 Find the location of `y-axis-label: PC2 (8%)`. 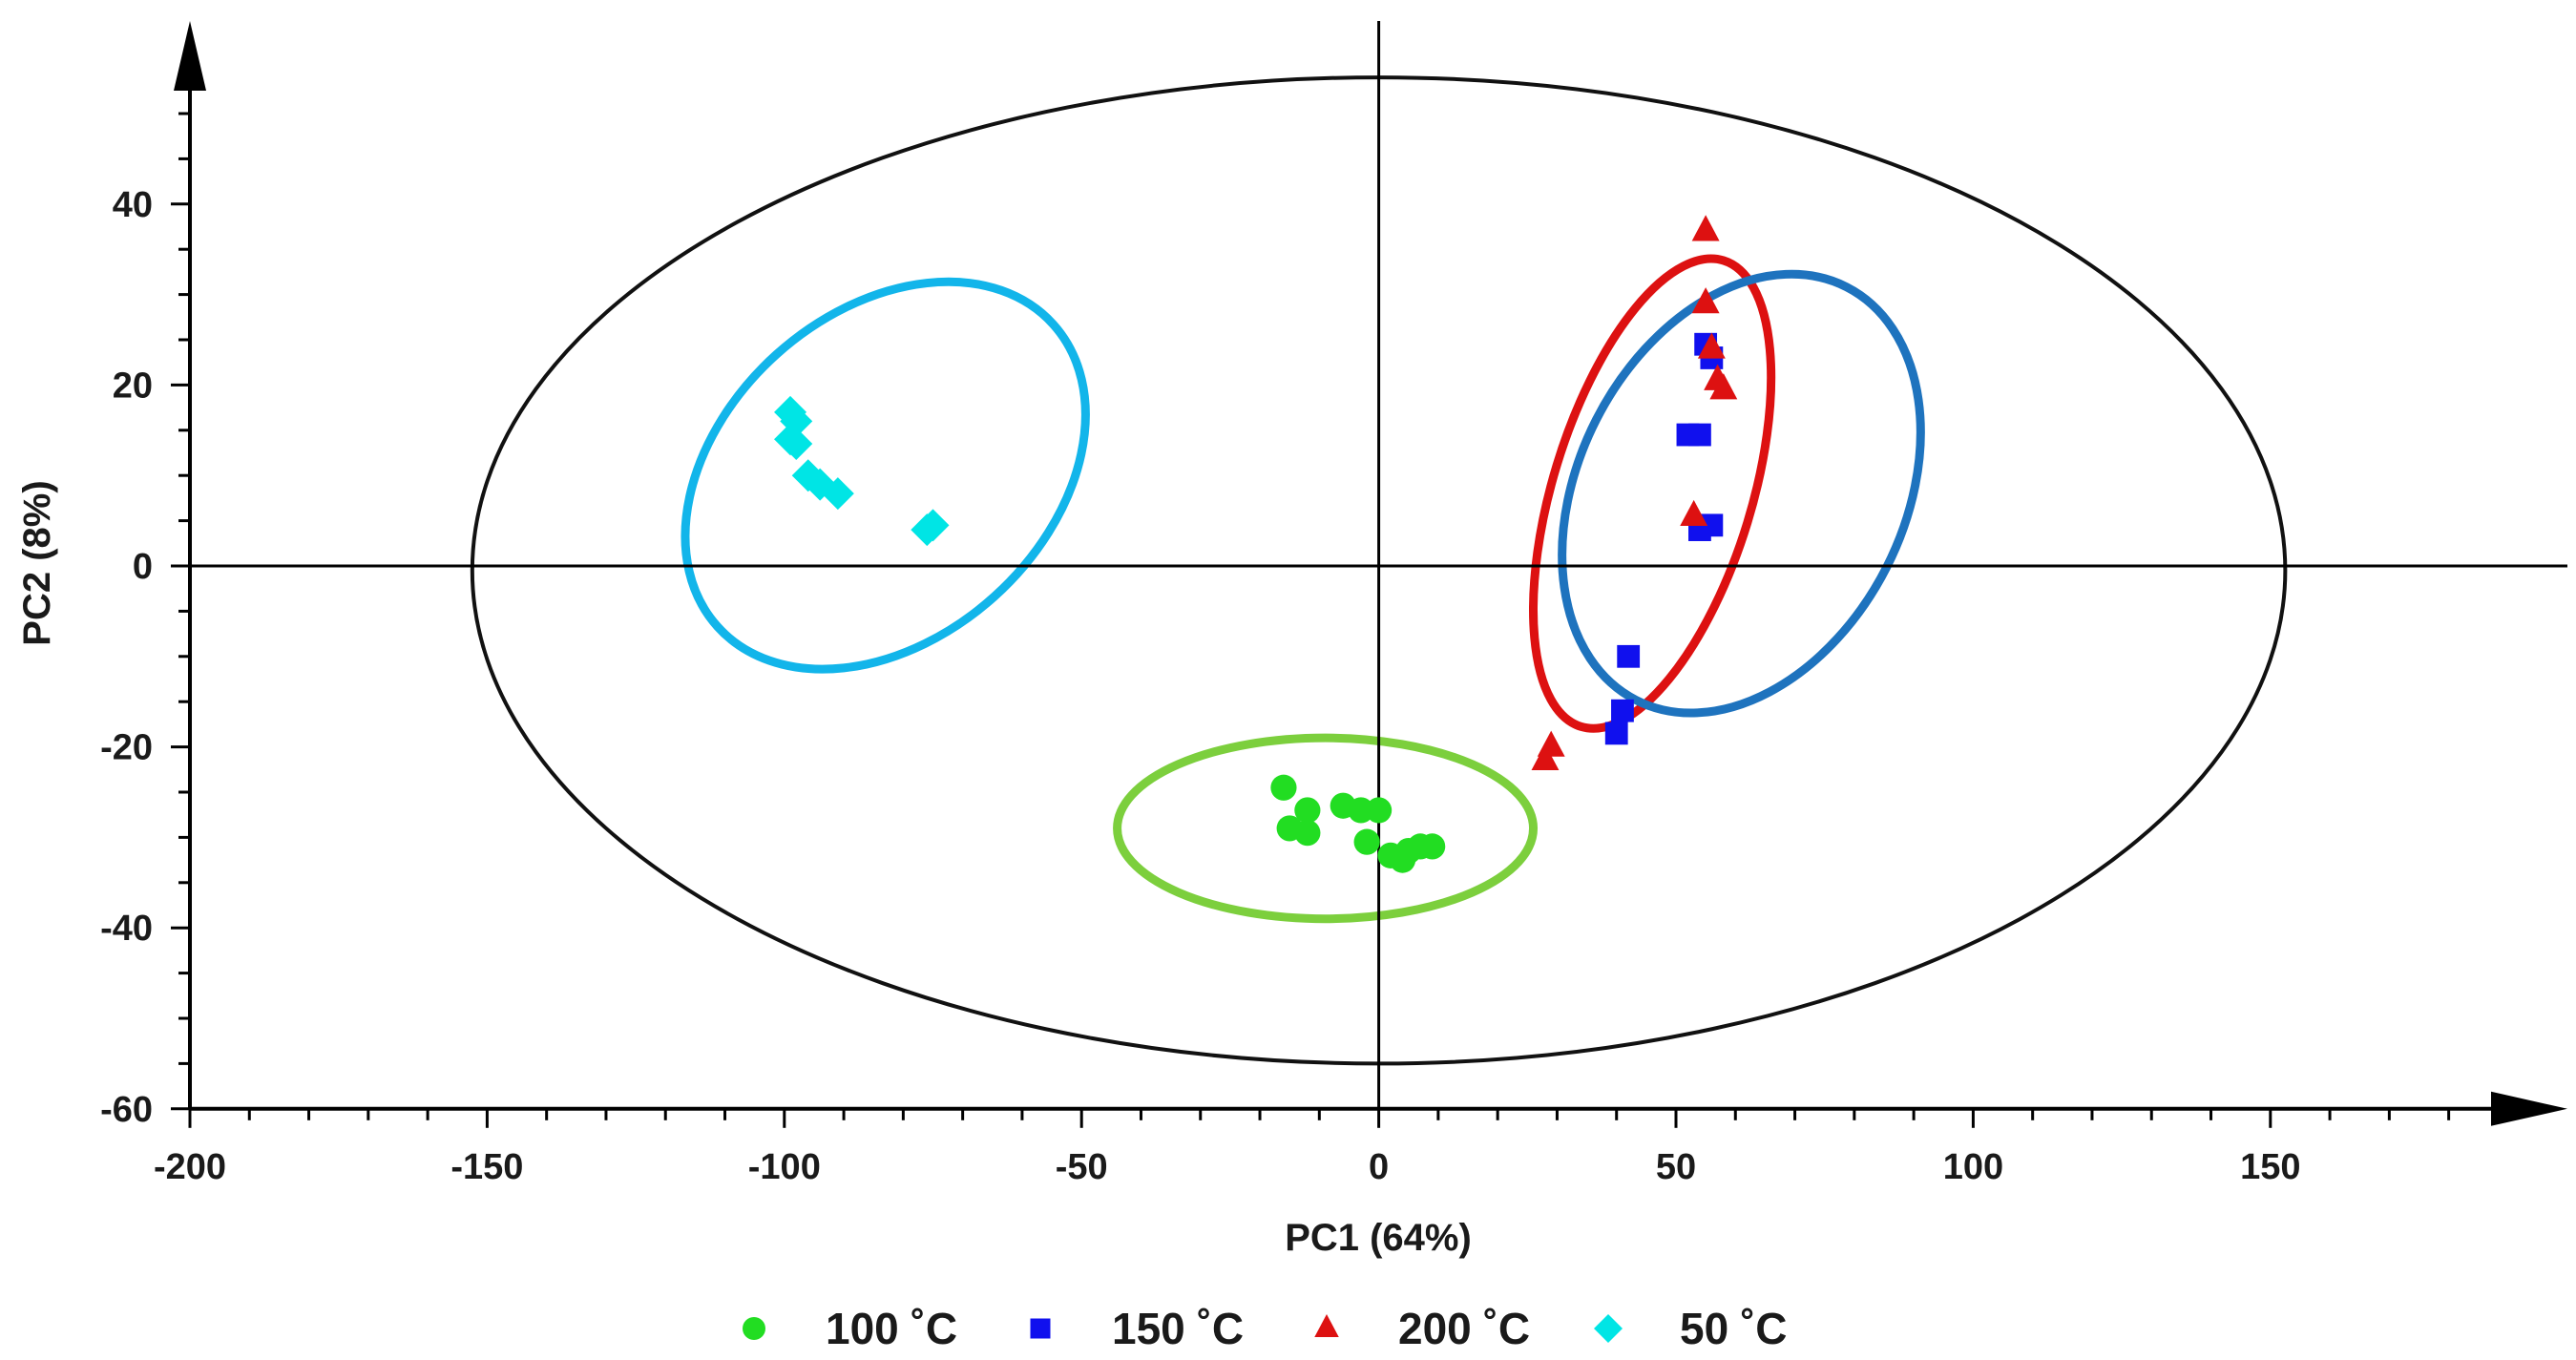

y-axis-label: PC2 (8%) is located at coordinates (37, 562).